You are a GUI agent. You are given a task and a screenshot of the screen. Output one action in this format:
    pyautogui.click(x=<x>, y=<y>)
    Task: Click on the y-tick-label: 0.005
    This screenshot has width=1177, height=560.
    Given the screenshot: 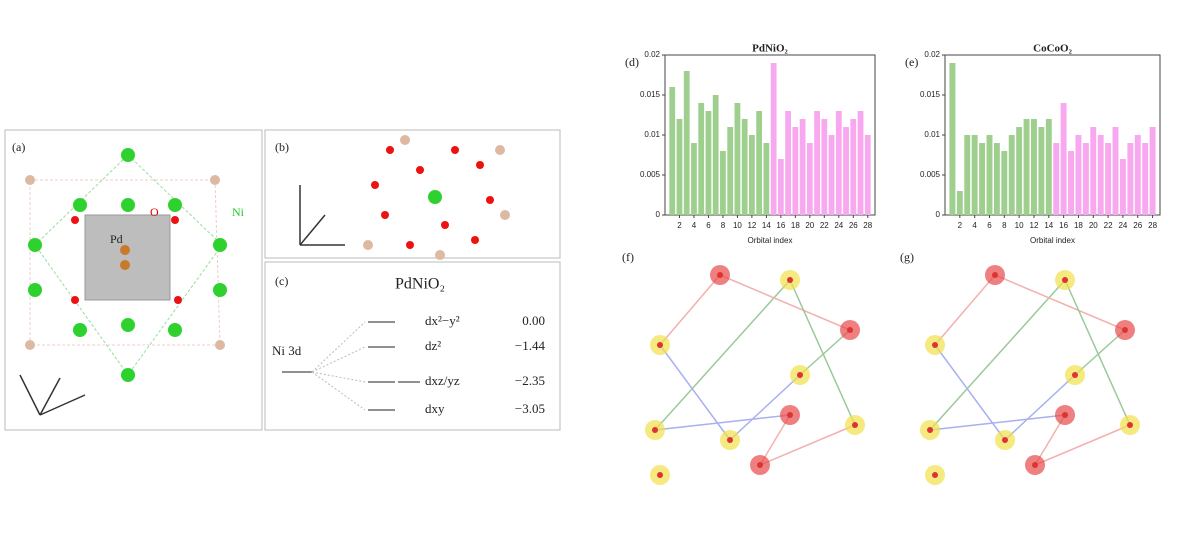 What is the action you would take?
    pyautogui.click(x=930, y=174)
    